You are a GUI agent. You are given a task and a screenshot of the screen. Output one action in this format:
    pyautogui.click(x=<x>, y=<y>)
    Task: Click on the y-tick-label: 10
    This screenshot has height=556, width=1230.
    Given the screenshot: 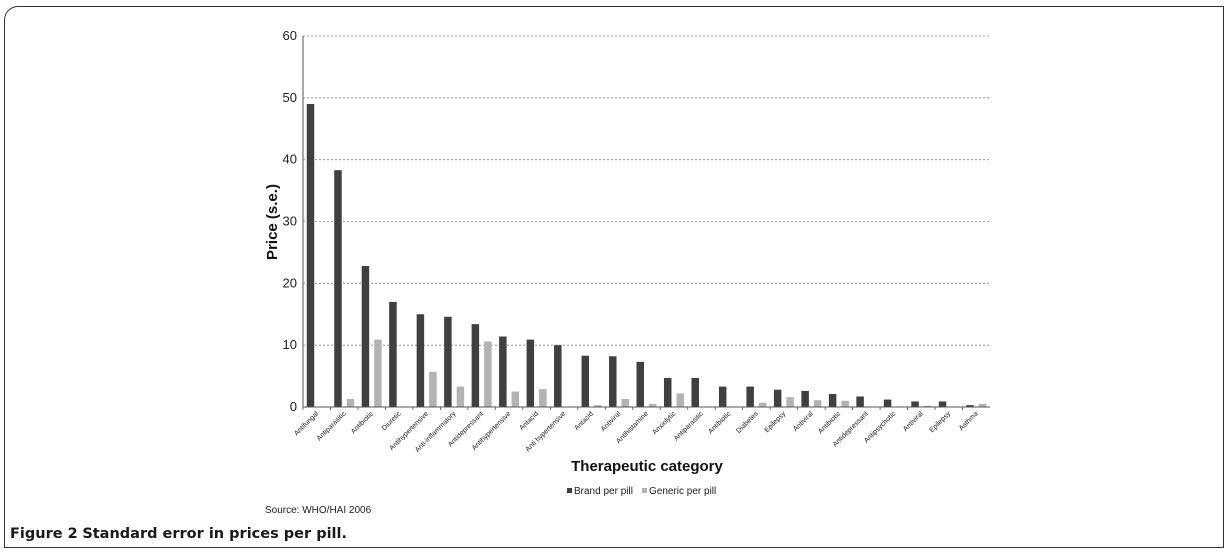 What is the action you would take?
    pyautogui.click(x=290, y=344)
    